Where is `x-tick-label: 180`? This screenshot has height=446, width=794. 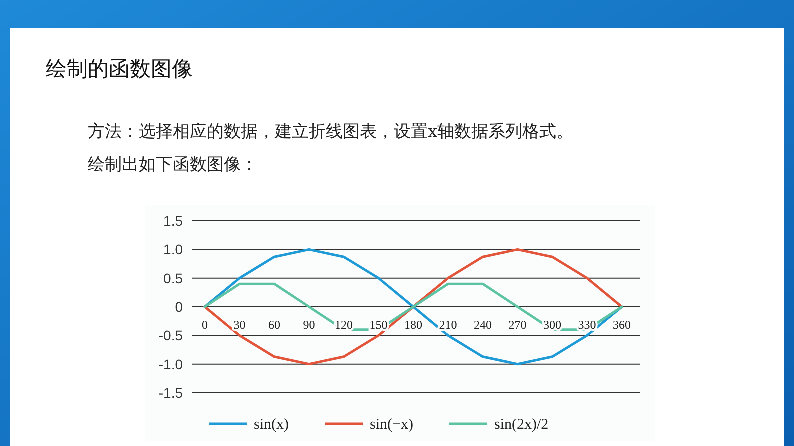
x-tick-label: 180 is located at coordinates (413, 325).